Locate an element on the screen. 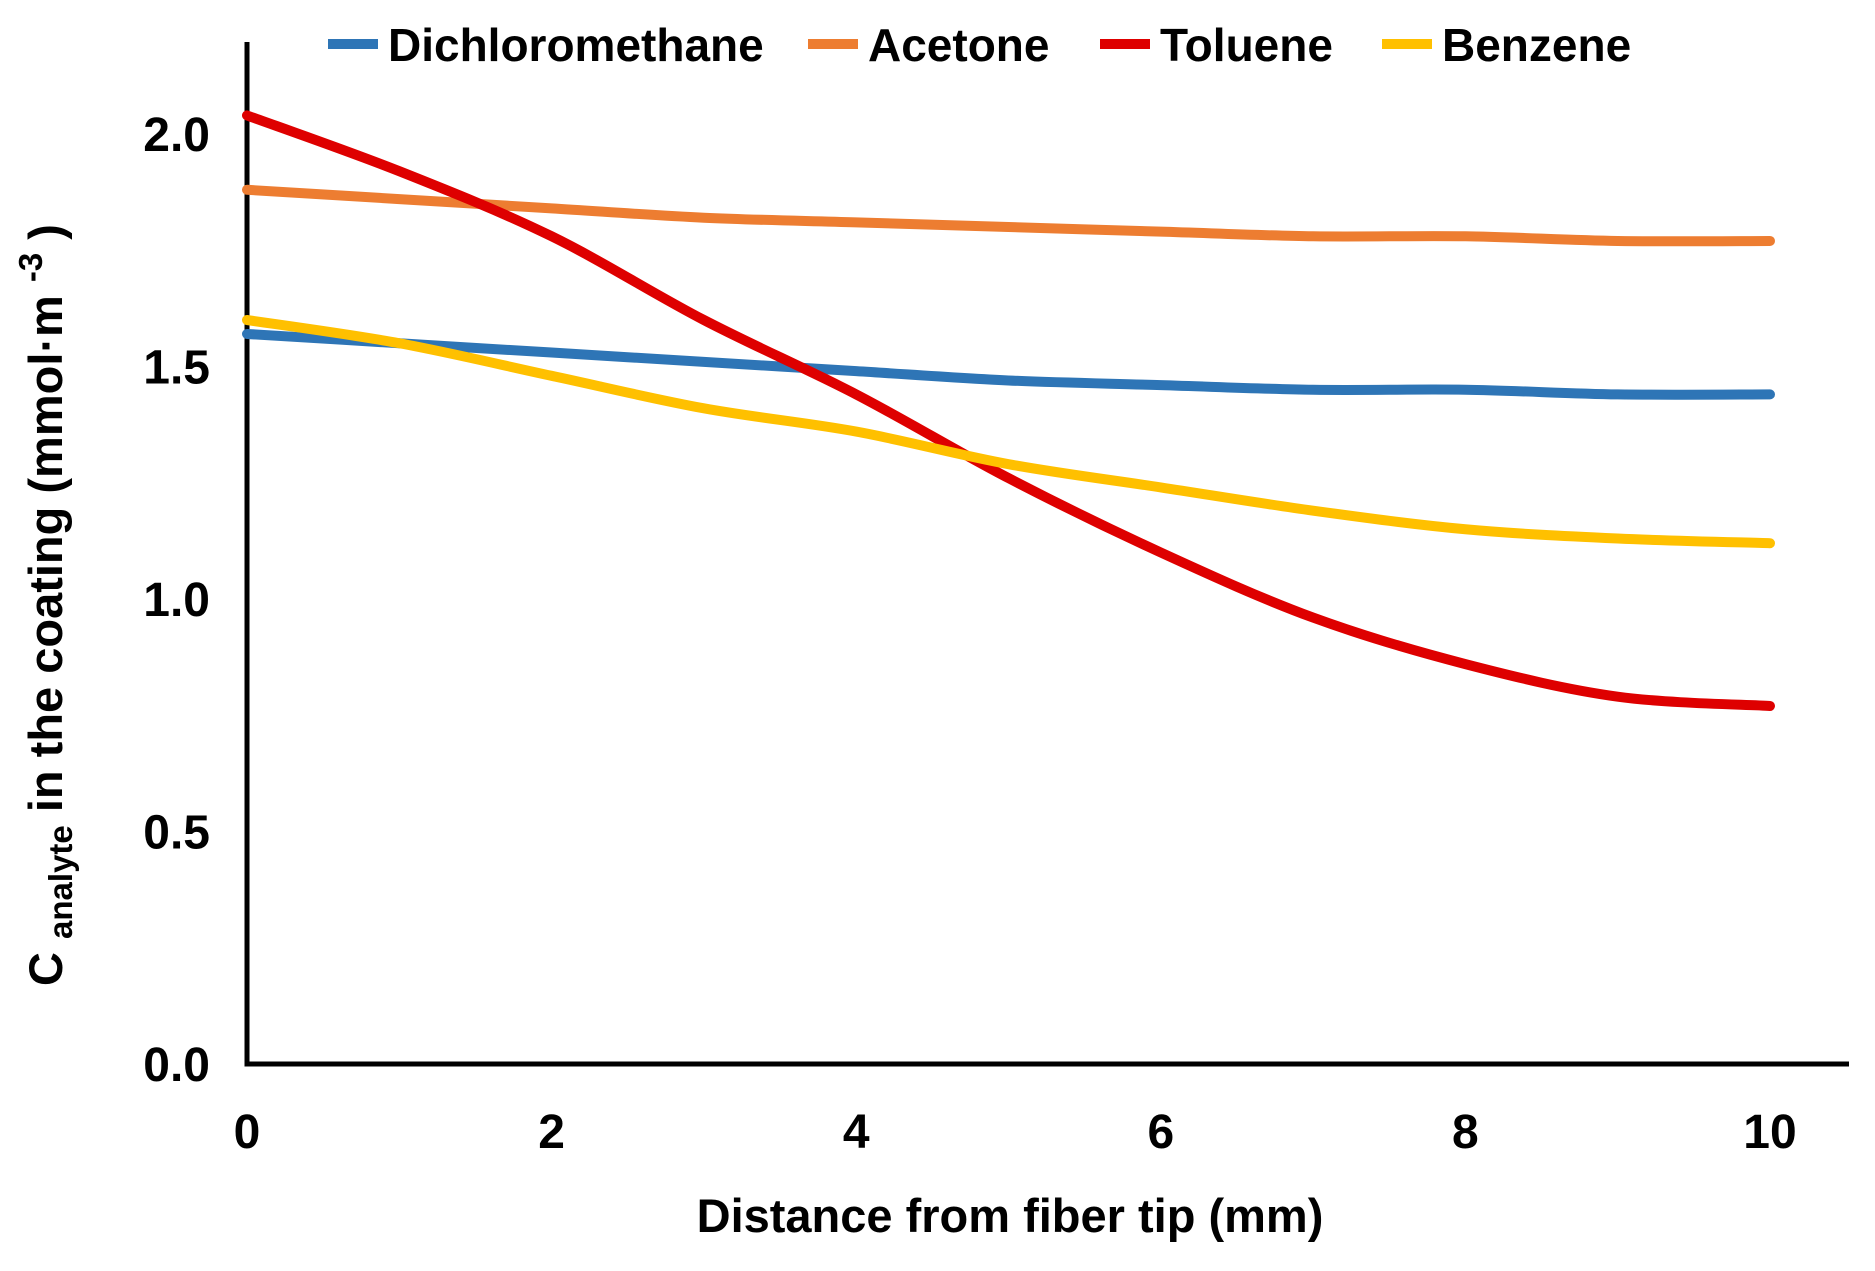 This screenshot has width=1875, height=1271. y-axis-title-base: C is located at coordinates (45, 969).